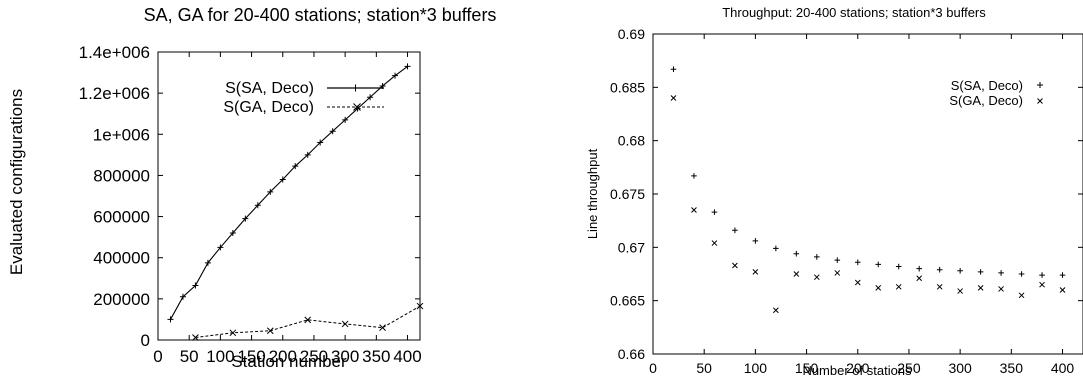  I want to click on chart2-y-tick-label: 0.67, so click(631, 247).